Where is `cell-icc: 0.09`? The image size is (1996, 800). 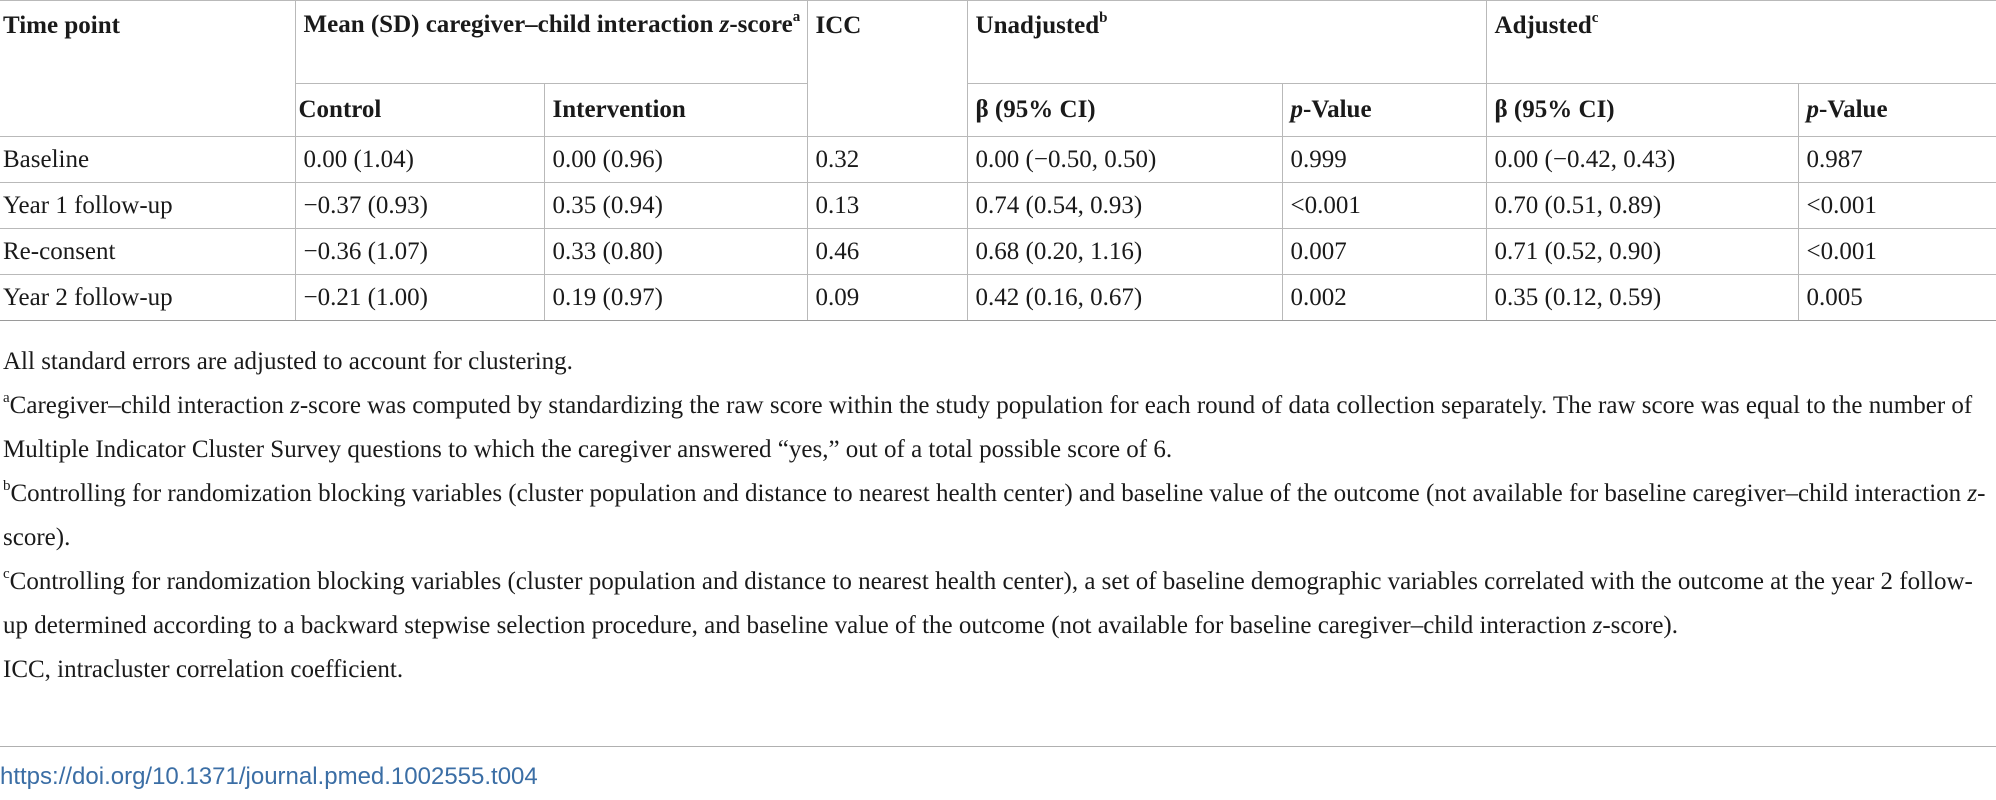 cell-icc: 0.09 is located at coordinates (887, 297).